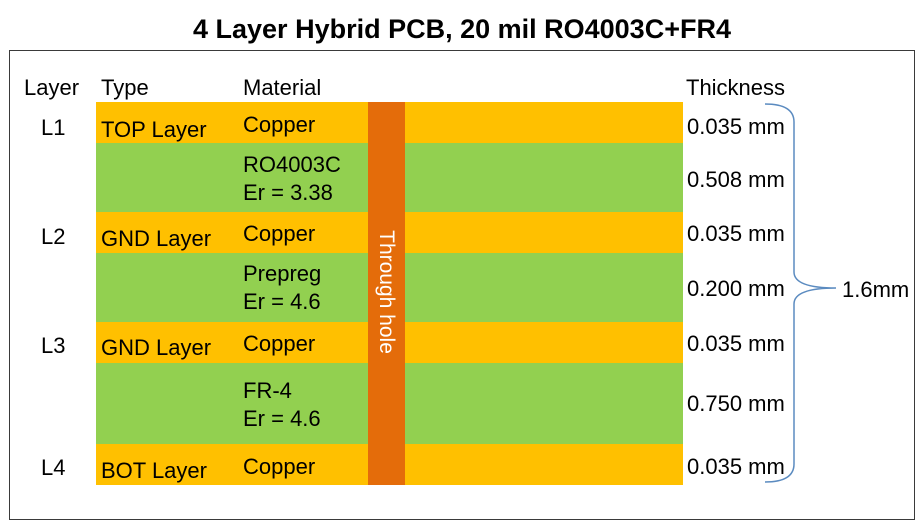  I want to click on layer-label-l2: L2, so click(53, 236).